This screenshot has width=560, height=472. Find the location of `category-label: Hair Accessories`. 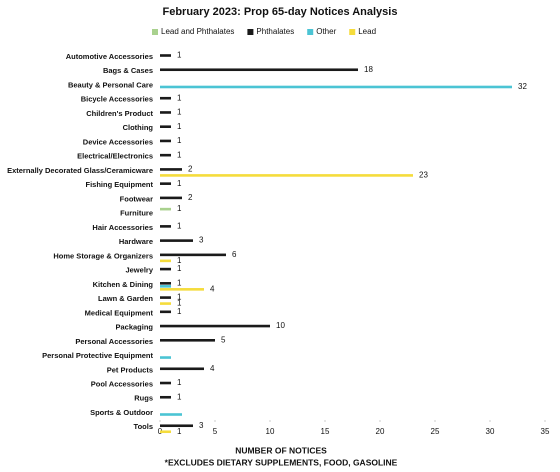

category-label: Hair Accessories is located at coordinates (122, 227).